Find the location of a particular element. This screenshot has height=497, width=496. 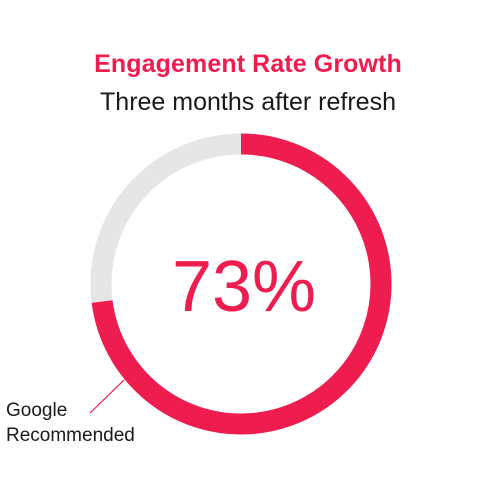

annotation-line-2: Recommended is located at coordinates (70, 435).